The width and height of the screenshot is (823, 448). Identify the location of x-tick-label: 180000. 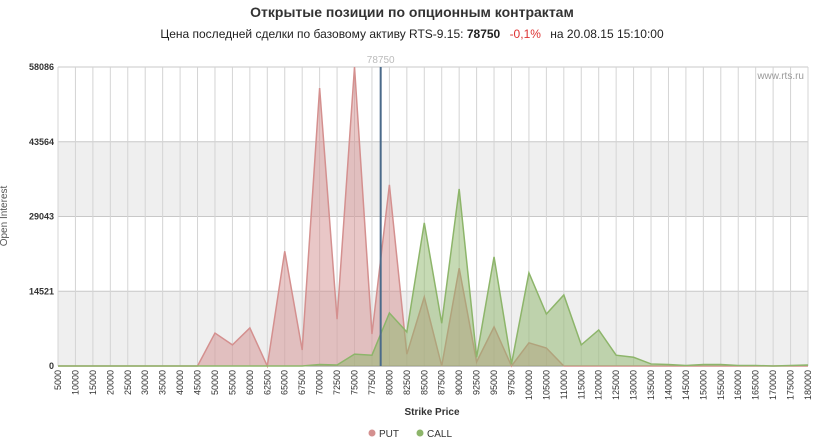
(808, 385).